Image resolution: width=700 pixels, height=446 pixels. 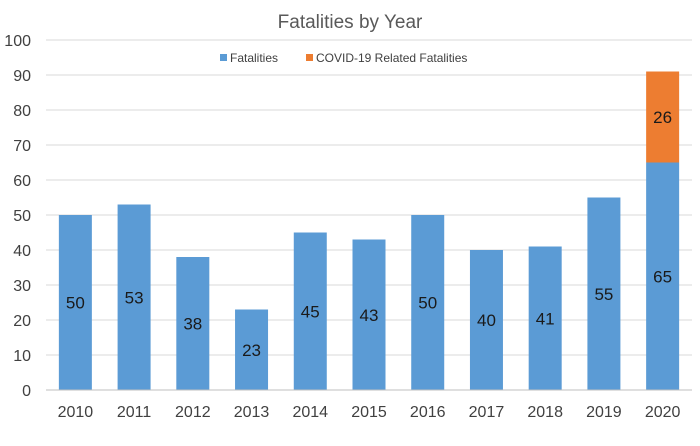 I want to click on data-label: 55, so click(x=603, y=294).